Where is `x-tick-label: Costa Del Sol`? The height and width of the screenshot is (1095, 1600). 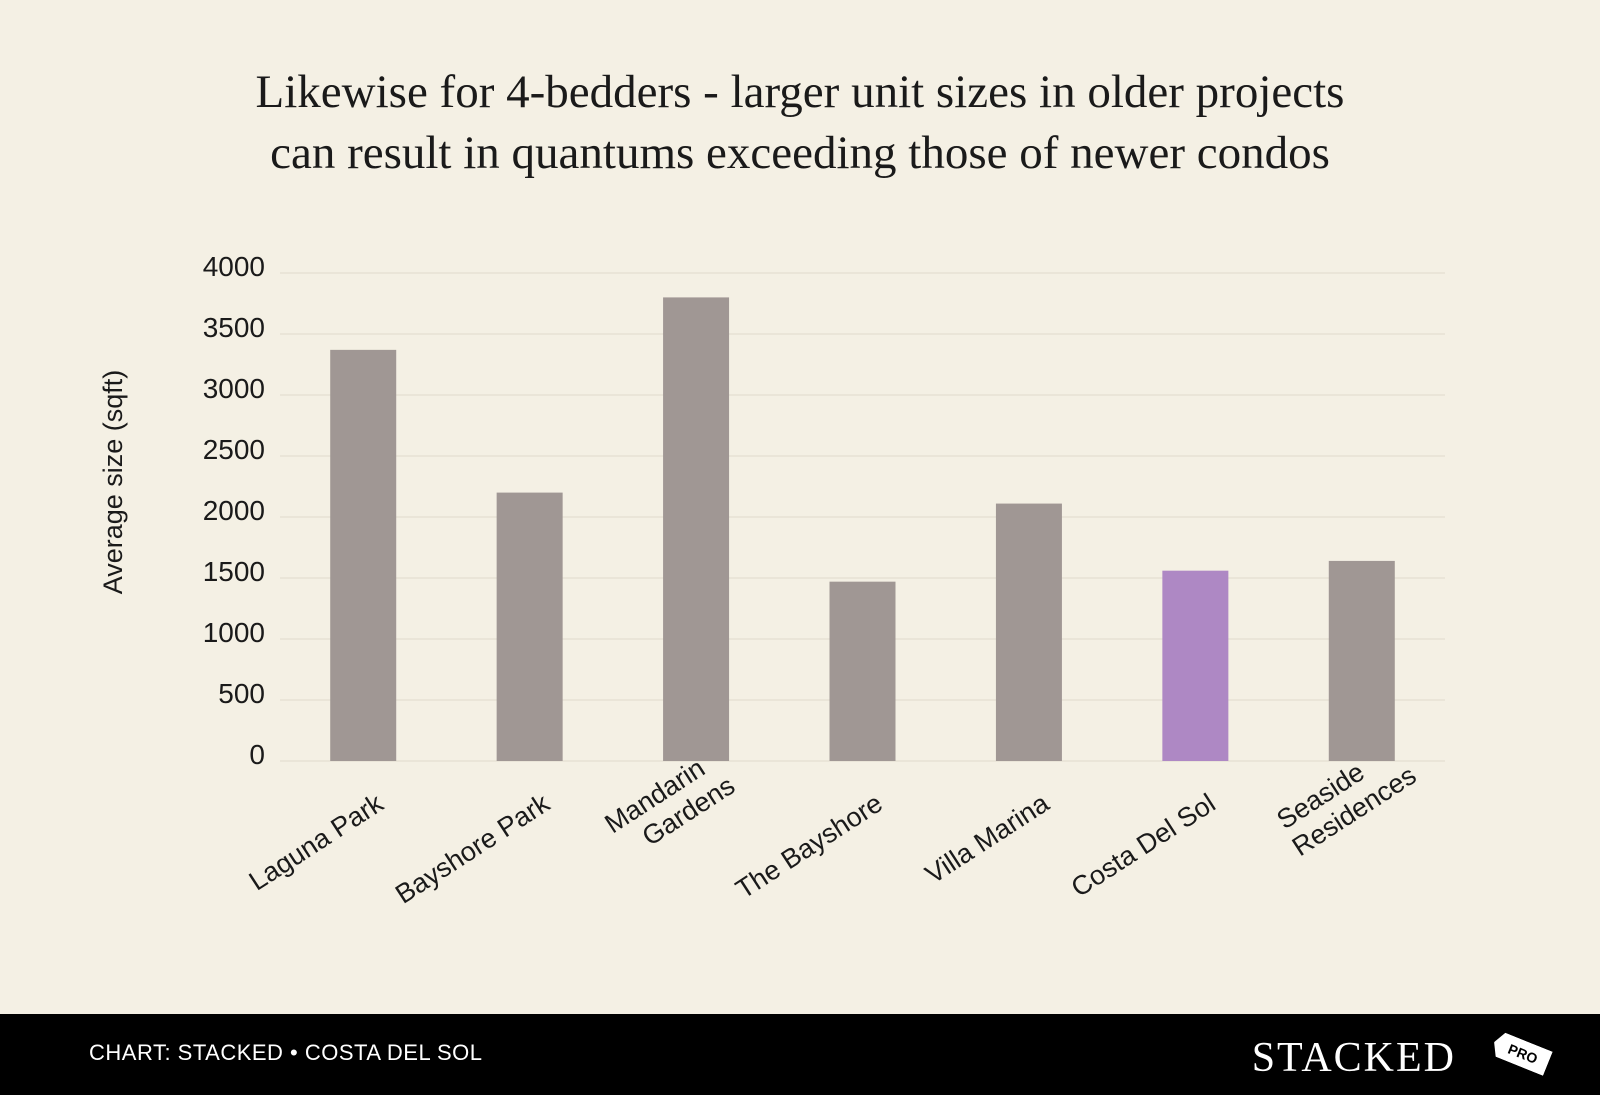
x-tick-label: Costa Del Sol is located at coordinates (1143, 845).